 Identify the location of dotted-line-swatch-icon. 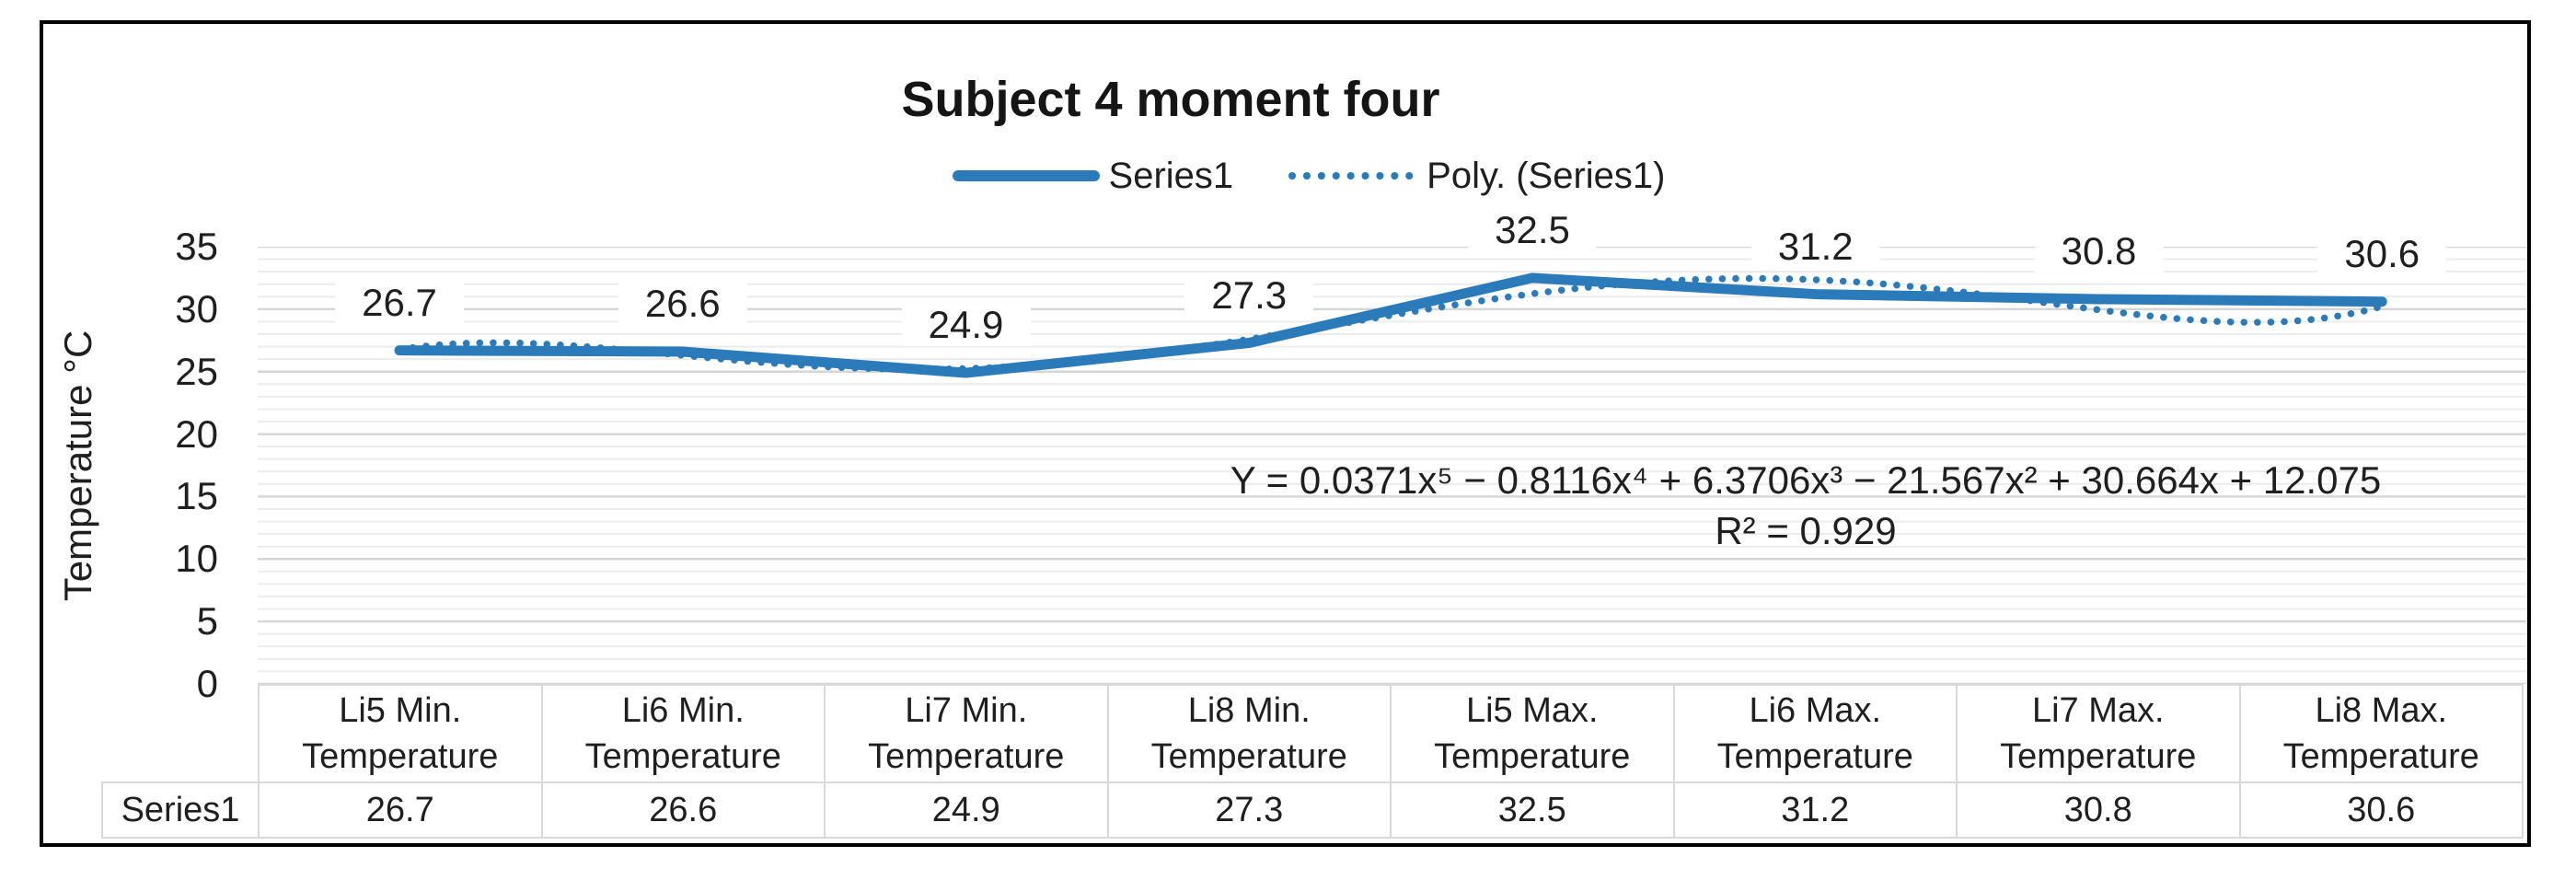
(1351, 175).